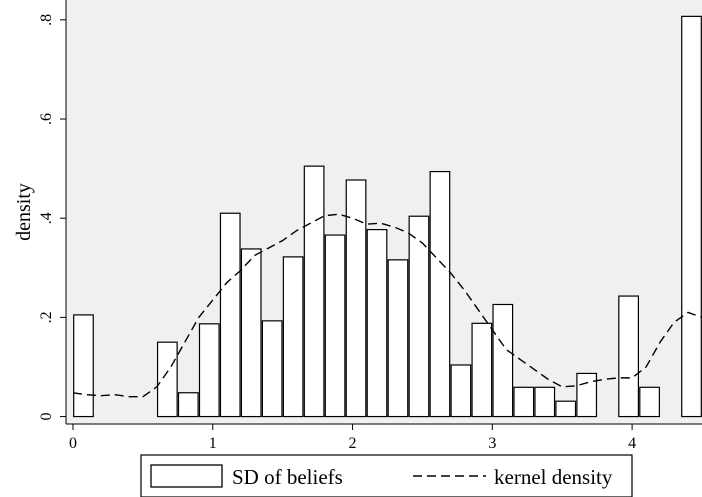 The width and height of the screenshot is (702, 497). I want to click on y-axis-ticks: 0 .2 .4 .6 .8, so click(52, 217).